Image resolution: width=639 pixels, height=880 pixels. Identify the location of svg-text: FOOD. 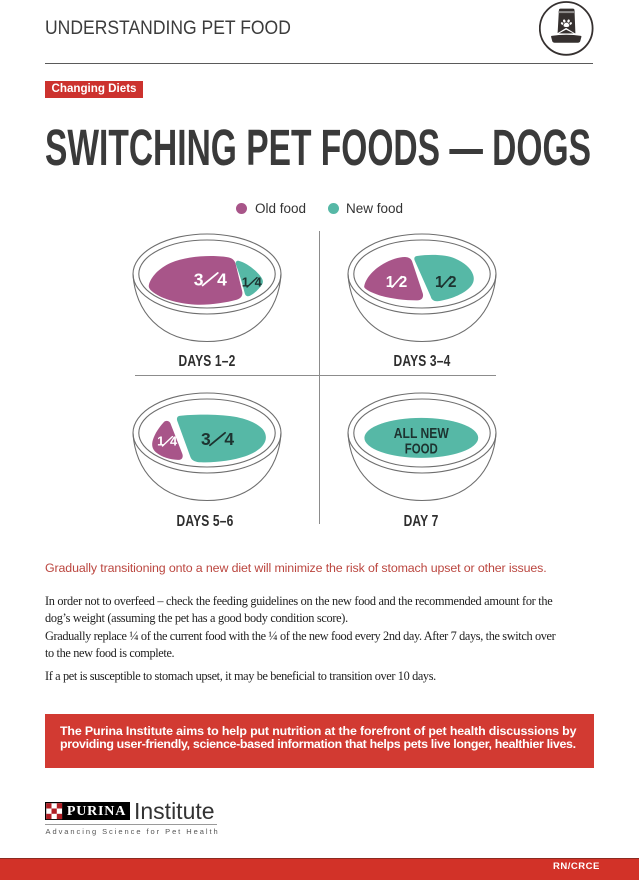
(420, 448).